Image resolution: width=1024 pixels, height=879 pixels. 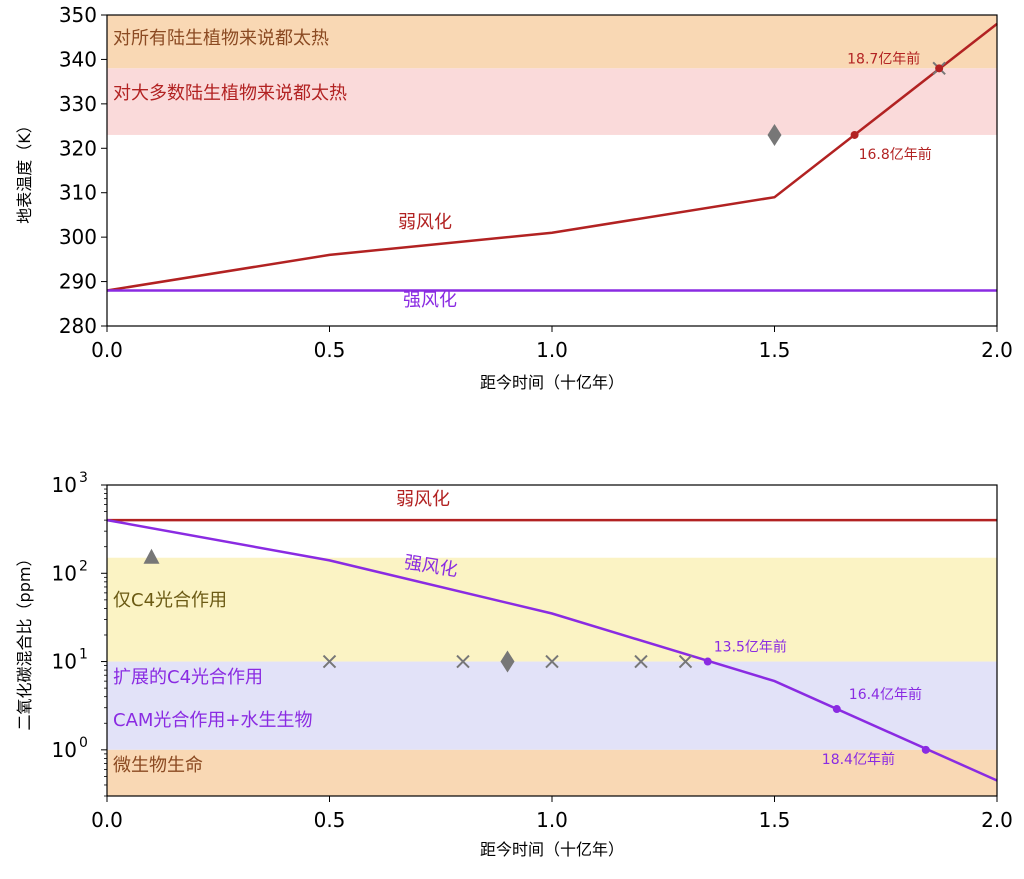 What do you see at coordinates (750, 647) in the screenshot?
I see `annotation-label: 13.5亿年前` at bounding box center [750, 647].